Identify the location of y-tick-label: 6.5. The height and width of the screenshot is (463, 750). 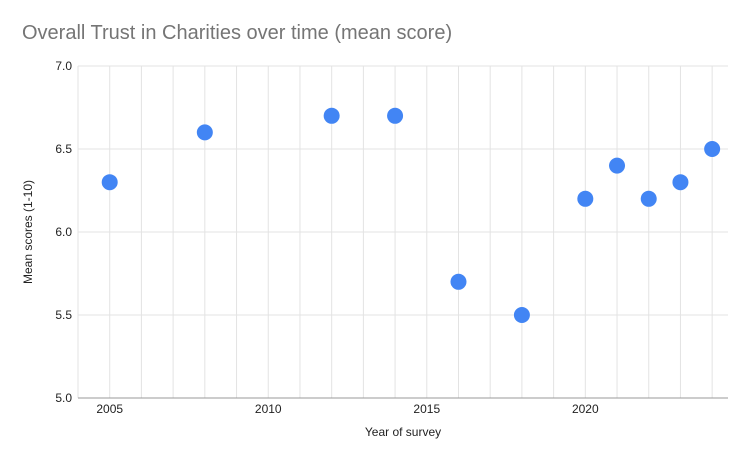
(63, 149).